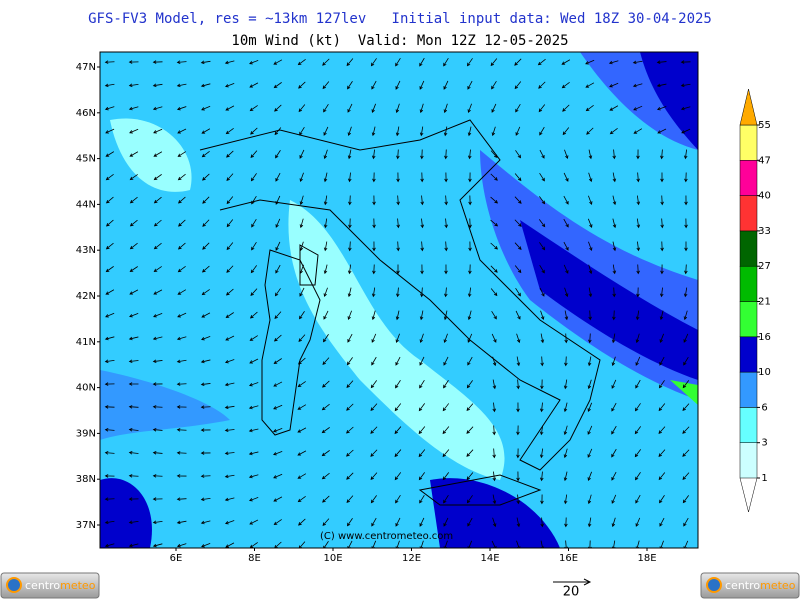 The width and height of the screenshot is (800, 604). What do you see at coordinates (254, 558) in the screenshot?
I see `lon-label: 8E` at bounding box center [254, 558].